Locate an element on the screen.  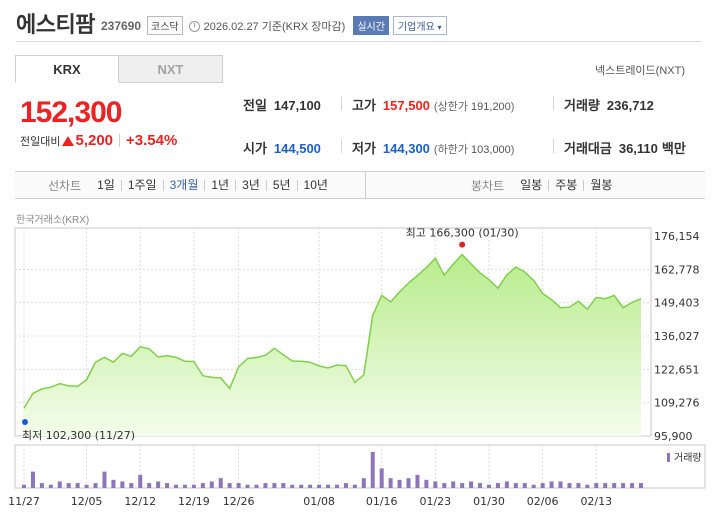
volume-legend: 거래량 is located at coordinates (688, 458).